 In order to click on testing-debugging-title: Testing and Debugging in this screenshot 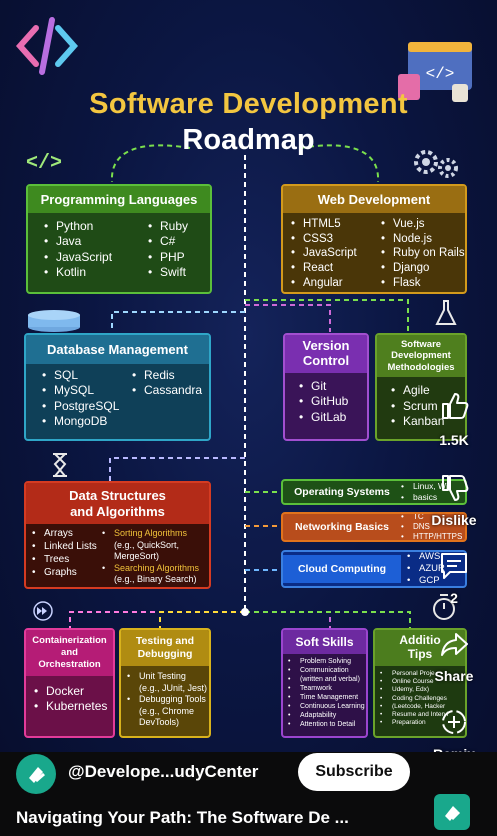, I will do `click(165, 648)`.